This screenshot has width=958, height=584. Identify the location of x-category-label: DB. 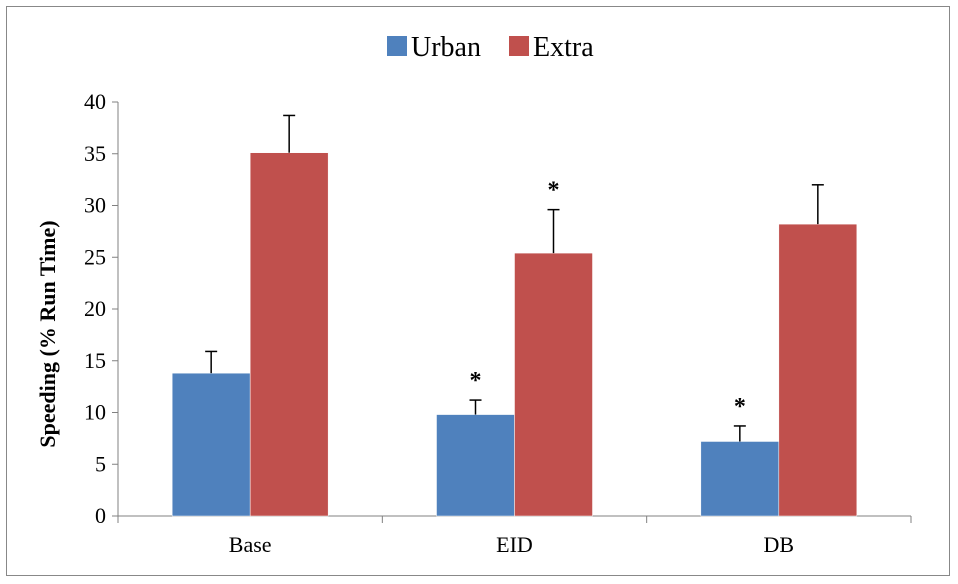
(779, 544).